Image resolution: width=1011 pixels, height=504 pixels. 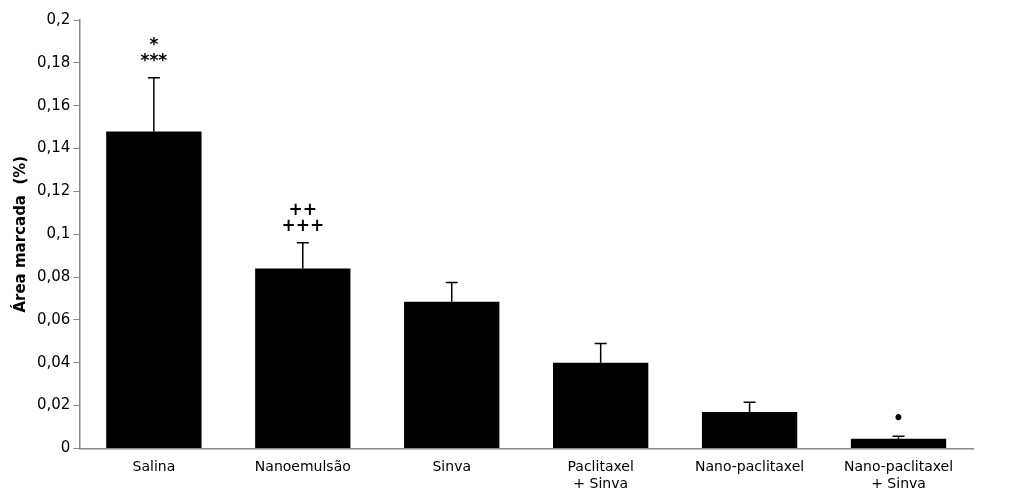 I want to click on y-tick-label: 0,08, so click(x=53, y=275).